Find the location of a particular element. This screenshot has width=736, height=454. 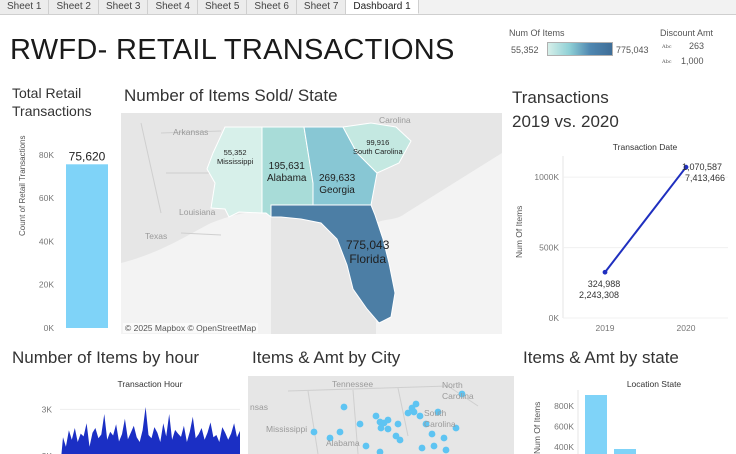

sheet-tab-2: Sheet 2 is located at coordinates (74, 7).